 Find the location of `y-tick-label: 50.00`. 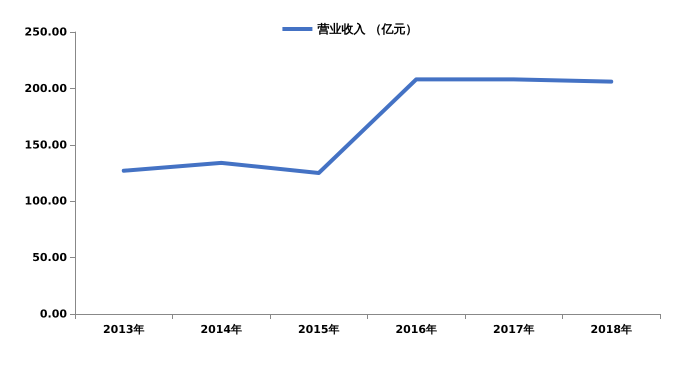

y-tick-label: 50.00 is located at coordinates (50, 257).